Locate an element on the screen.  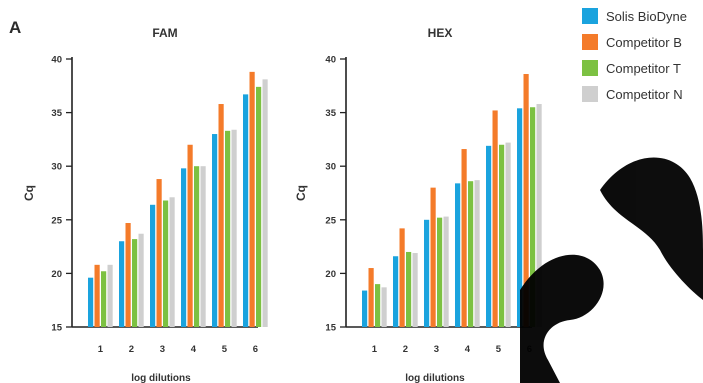
legend-label: Solis BioDyne is located at coordinates (646, 16).